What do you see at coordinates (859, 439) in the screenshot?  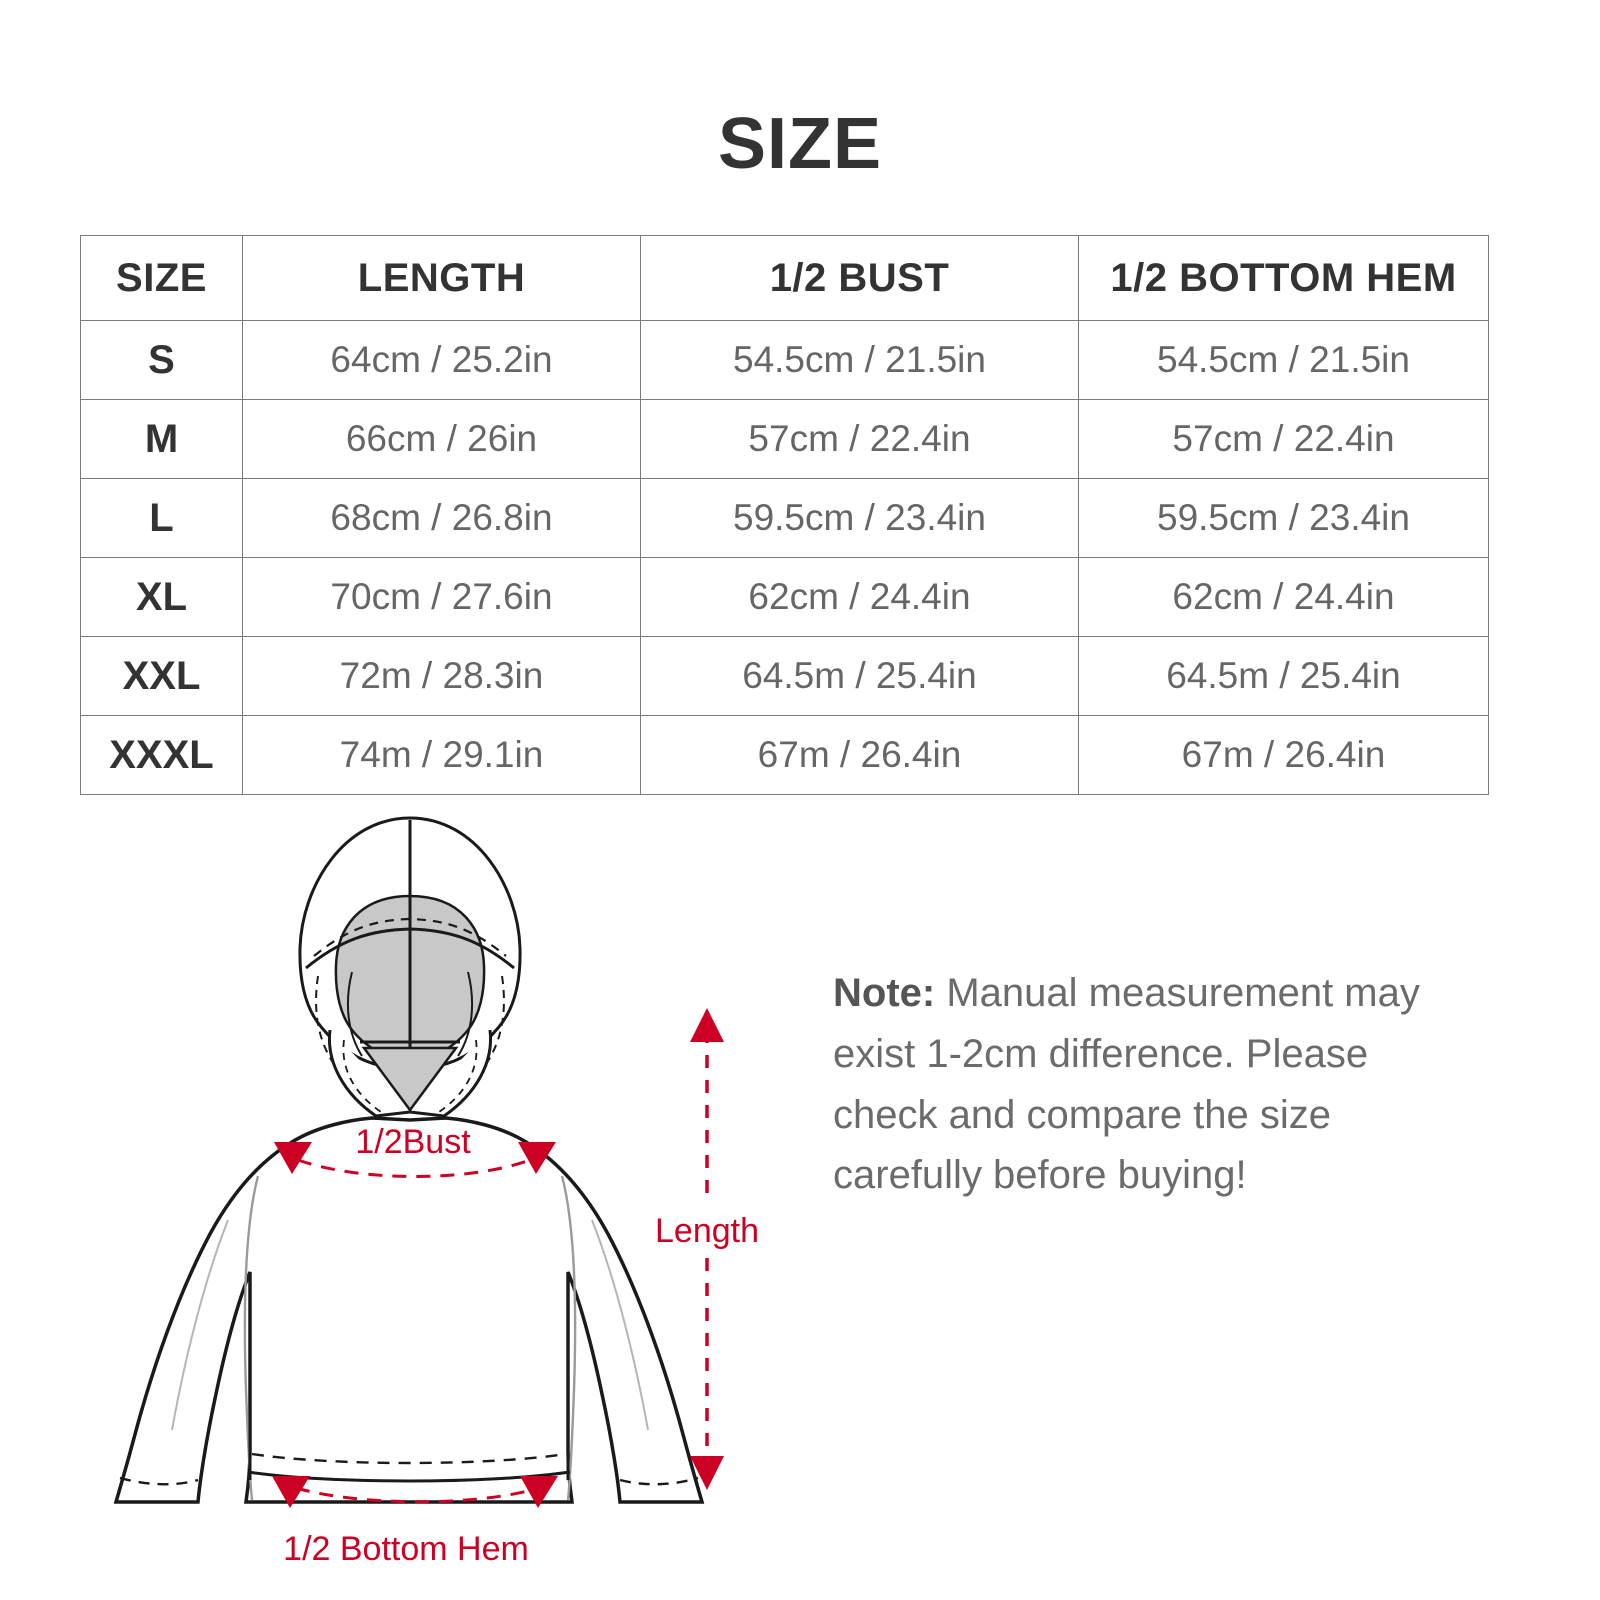 I see `cell-bust: 57cm / 22.4in` at bounding box center [859, 439].